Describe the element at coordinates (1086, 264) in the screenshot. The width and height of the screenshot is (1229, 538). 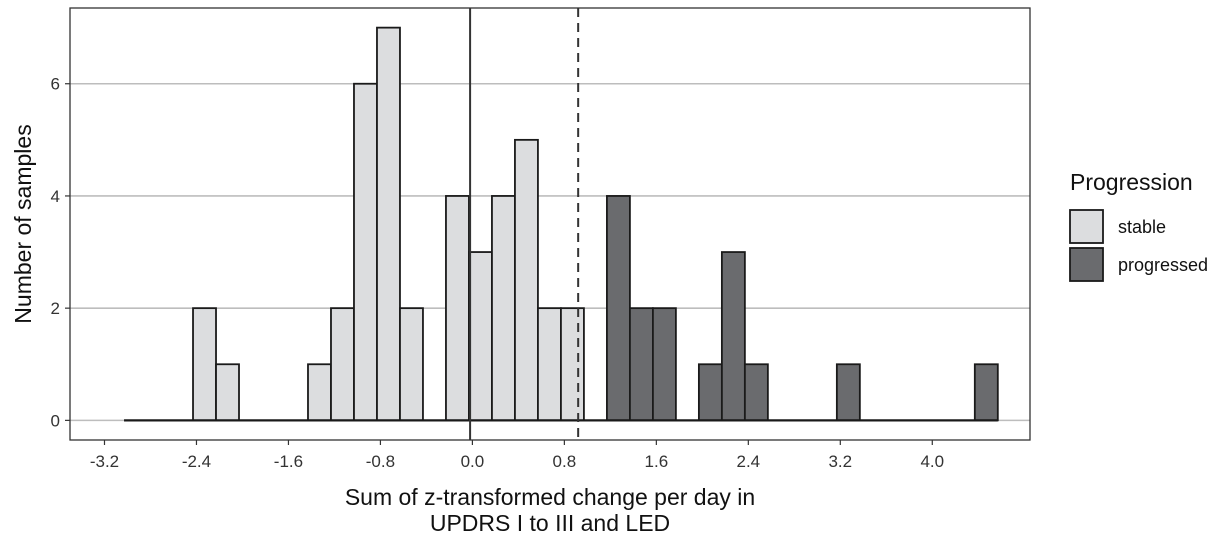
I see `legend-key-progressed` at that location.